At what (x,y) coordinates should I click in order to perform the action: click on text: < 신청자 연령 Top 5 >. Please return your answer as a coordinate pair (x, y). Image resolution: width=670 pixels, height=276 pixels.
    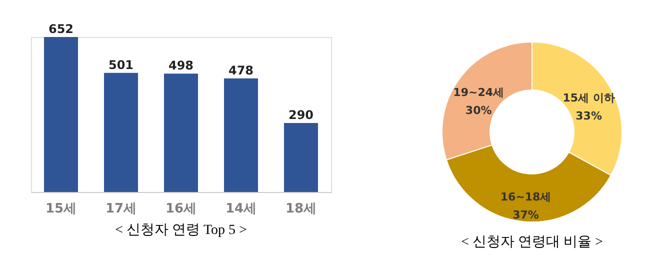
    Looking at the image, I should click on (181, 230).